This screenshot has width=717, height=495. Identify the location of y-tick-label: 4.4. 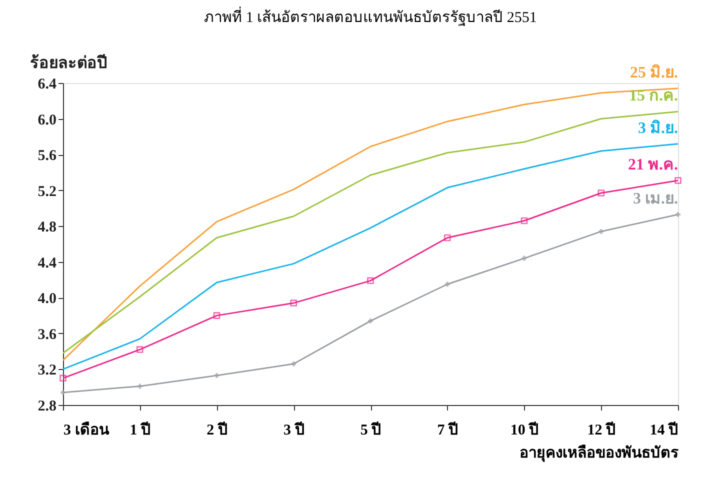
(47, 263).